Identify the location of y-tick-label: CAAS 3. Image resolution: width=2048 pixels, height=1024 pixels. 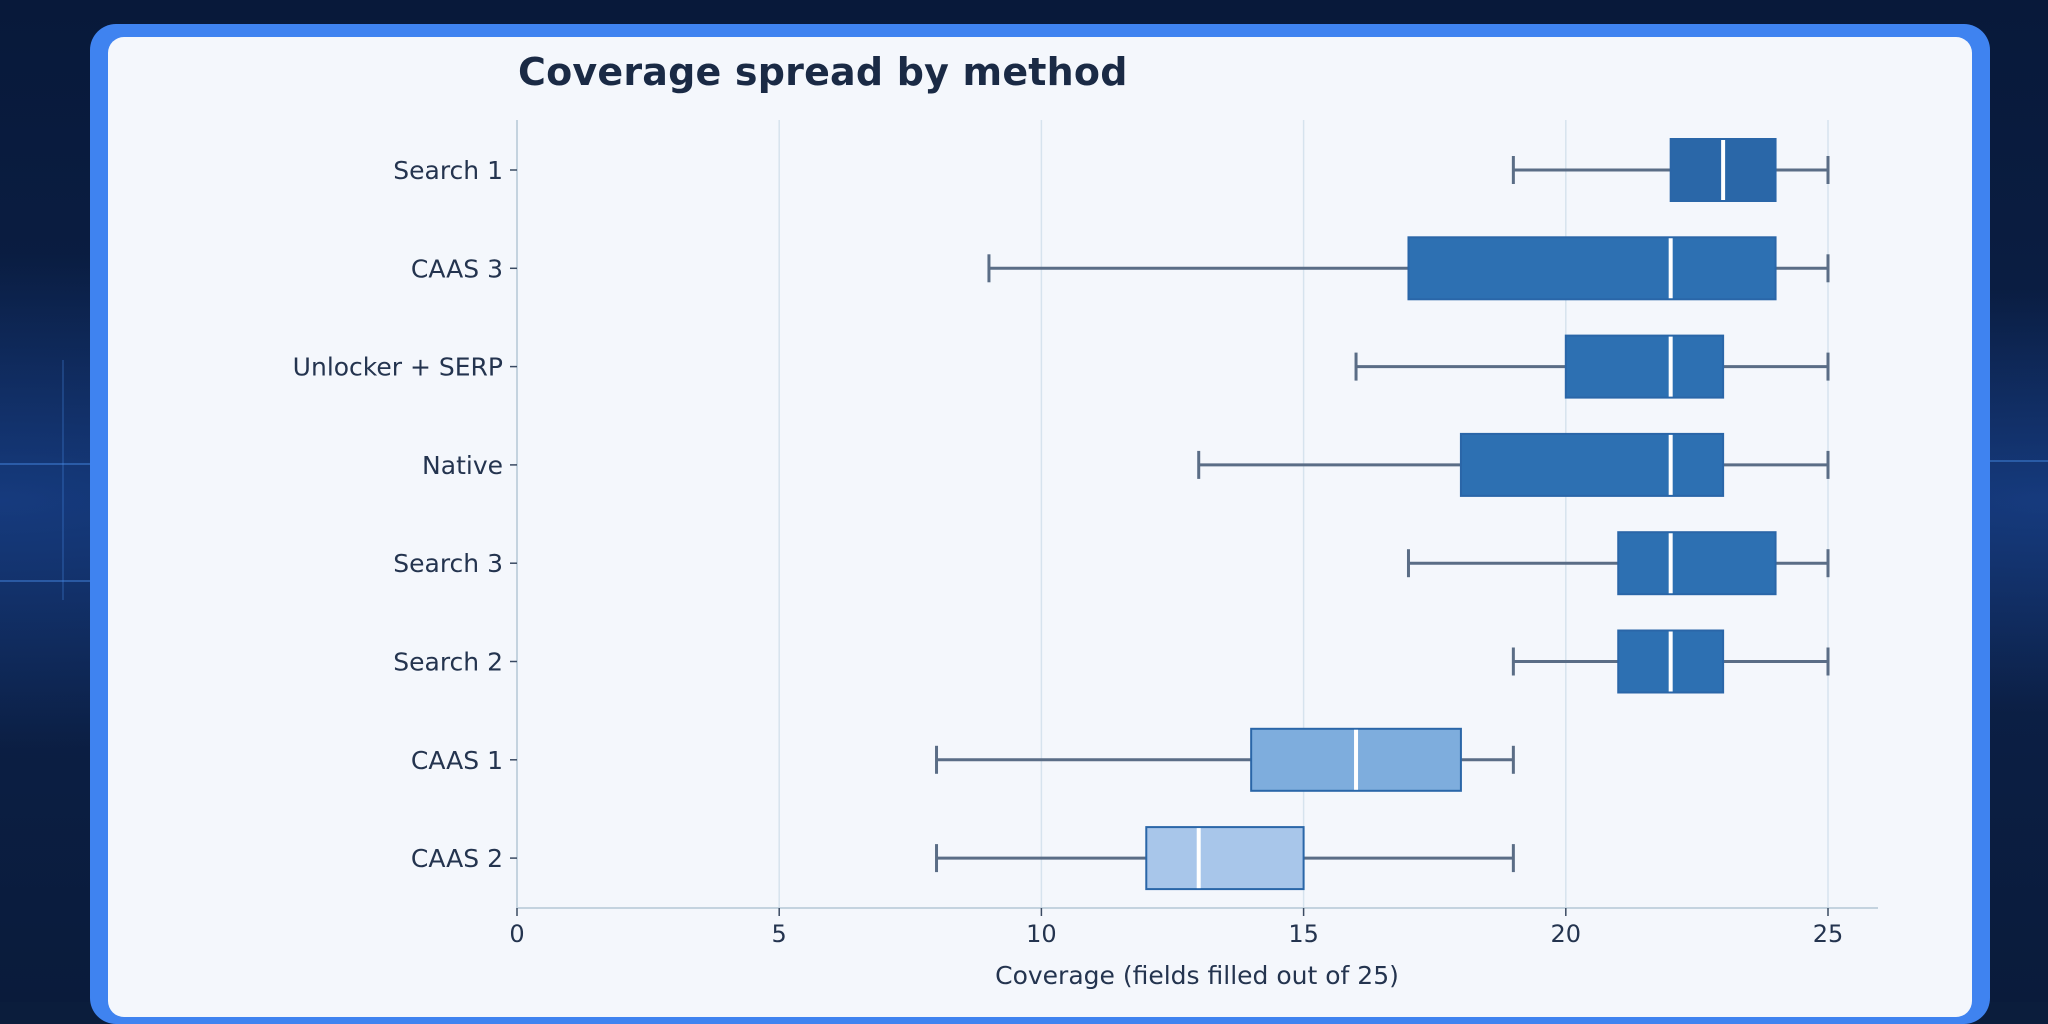
(457, 268).